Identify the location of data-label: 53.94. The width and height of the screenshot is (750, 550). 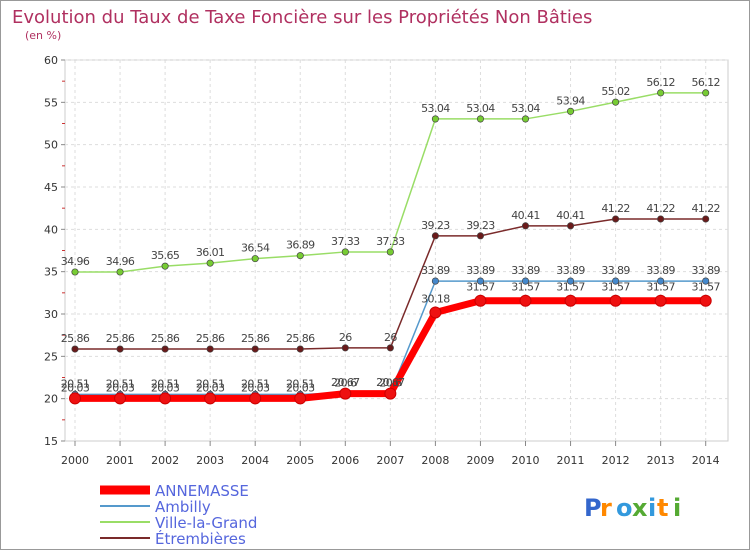
(570, 100).